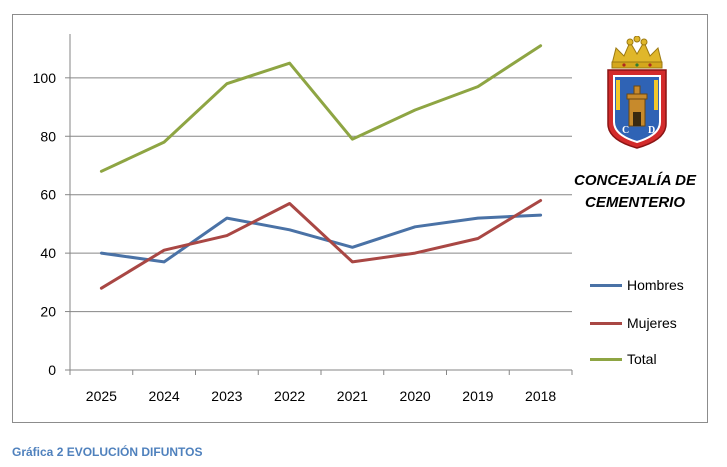  What do you see at coordinates (415, 396) in the screenshot?
I see `x-tick-label-2020: 2020` at bounding box center [415, 396].